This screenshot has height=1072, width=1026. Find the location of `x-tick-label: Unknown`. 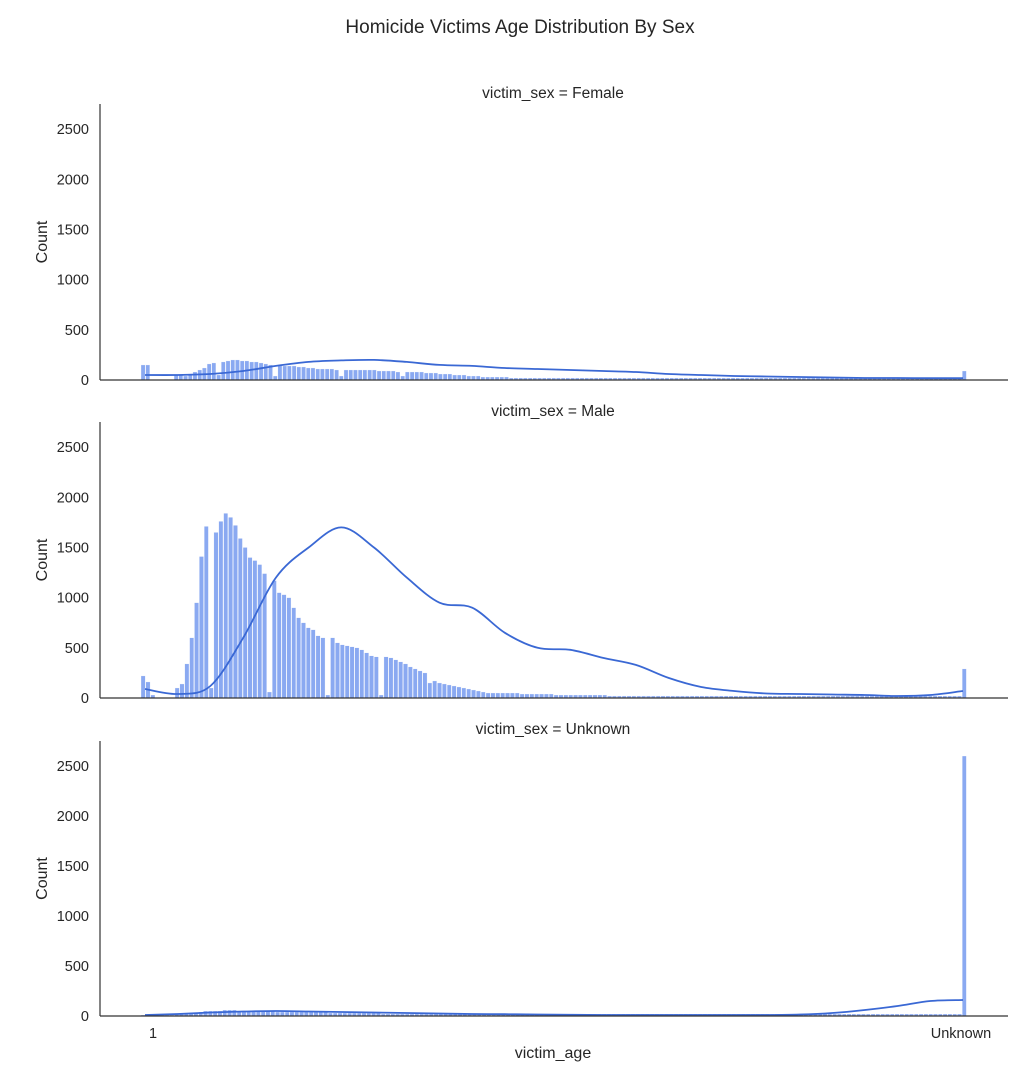

x-tick-label: Unknown is located at coordinates (961, 1034).